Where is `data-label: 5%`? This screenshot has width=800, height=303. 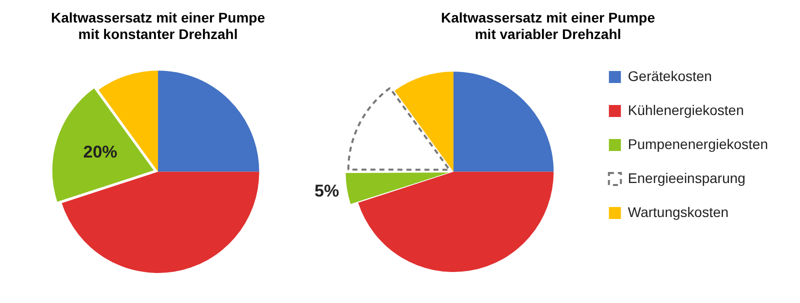 data-label: 5% is located at coordinates (327, 191).